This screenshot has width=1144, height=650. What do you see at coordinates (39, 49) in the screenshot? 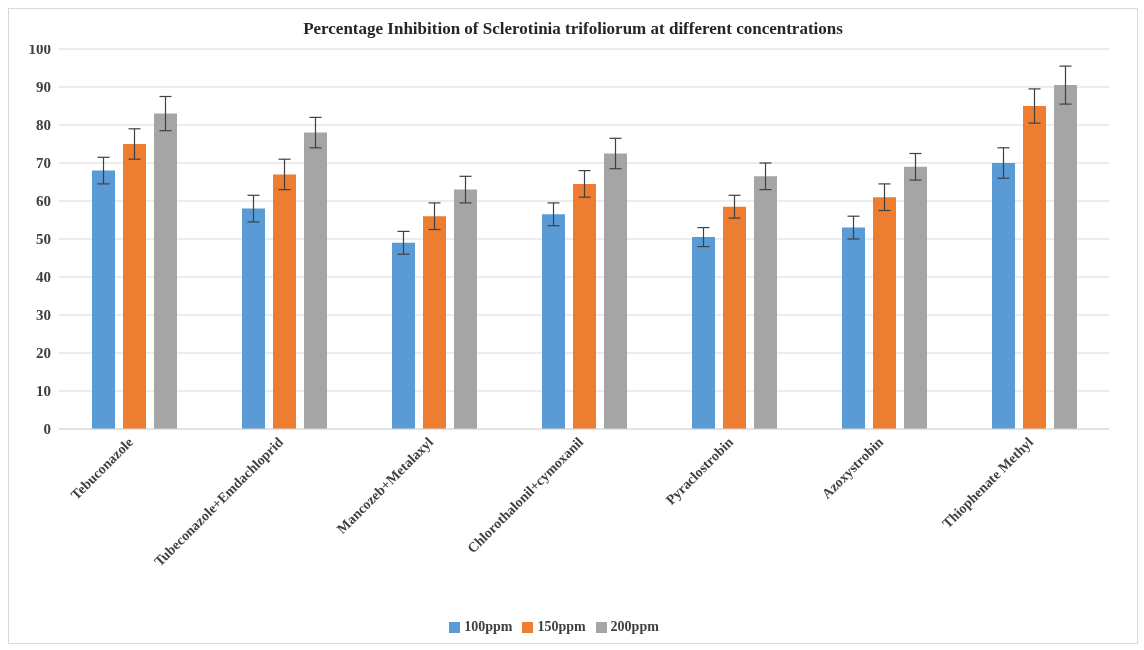
I see `y-tick-label: 100` at bounding box center [39, 49].